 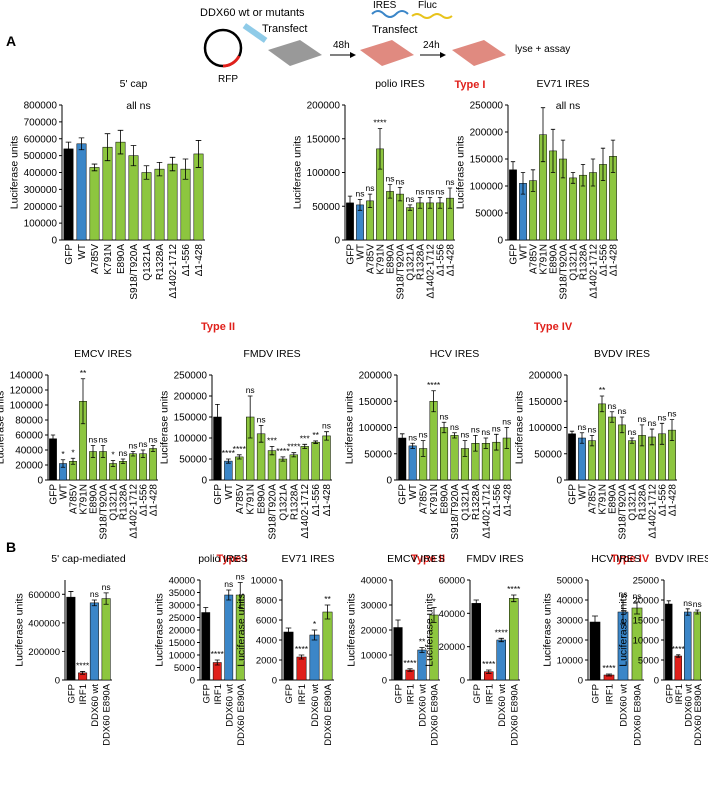 I want to click on y-tick-label: 250000, so click(x=191, y=376).